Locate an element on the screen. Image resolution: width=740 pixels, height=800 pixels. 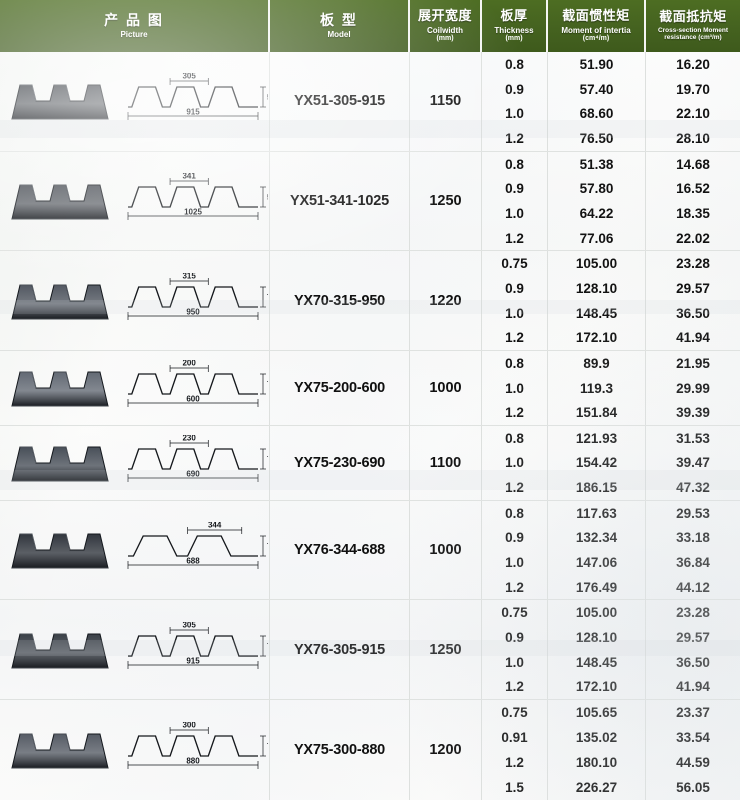
inertia-cell: 176.49 is located at coordinates (597, 587).